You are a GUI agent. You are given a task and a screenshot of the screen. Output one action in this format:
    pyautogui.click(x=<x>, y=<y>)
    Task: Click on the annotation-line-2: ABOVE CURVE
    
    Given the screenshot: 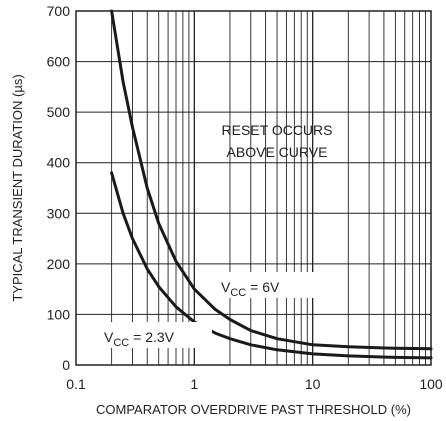 What is the action you would take?
    pyautogui.click(x=277, y=152)
    